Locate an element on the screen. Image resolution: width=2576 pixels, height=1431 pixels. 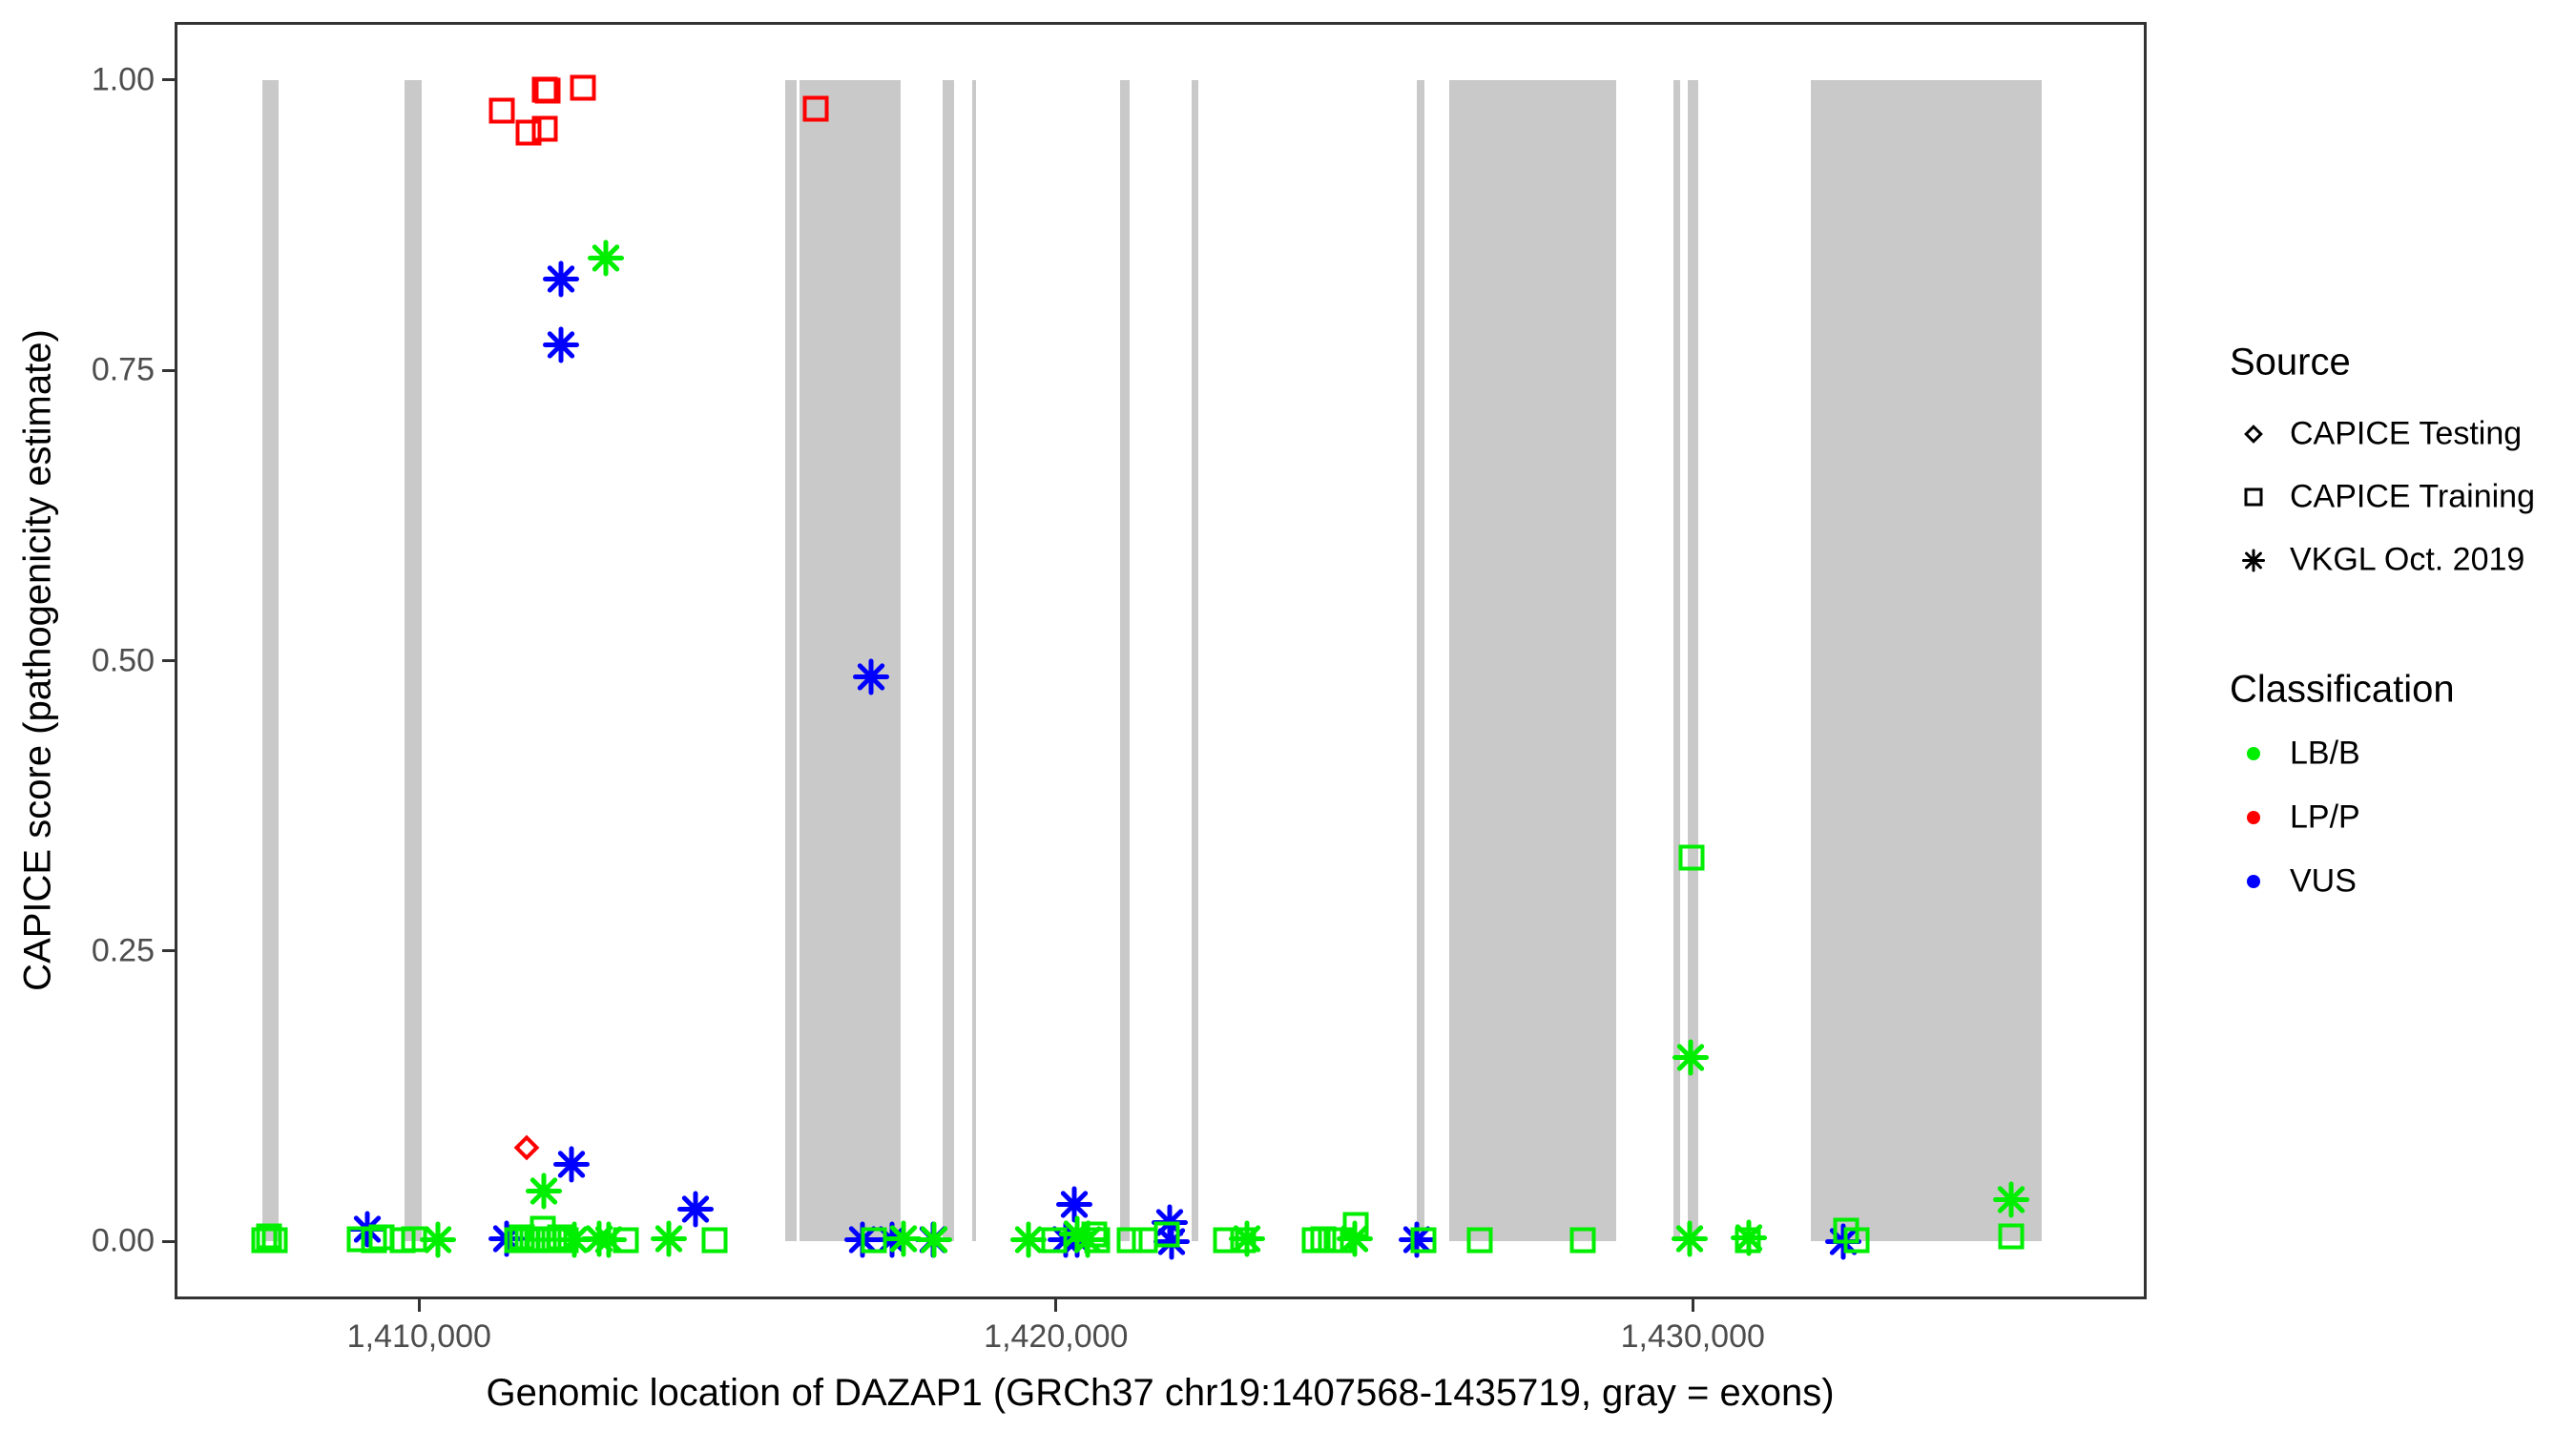
diamond-legend-key-icon is located at coordinates (2253, 434).